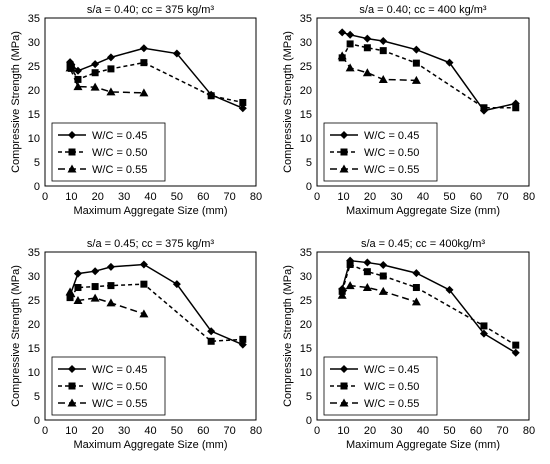 The height and width of the screenshot is (464, 550). What do you see at coordinates (288, 336) in the screenshot?
I see `y-axis-label: Compressive Strength (MPa)` at bounding box center [288, 336].